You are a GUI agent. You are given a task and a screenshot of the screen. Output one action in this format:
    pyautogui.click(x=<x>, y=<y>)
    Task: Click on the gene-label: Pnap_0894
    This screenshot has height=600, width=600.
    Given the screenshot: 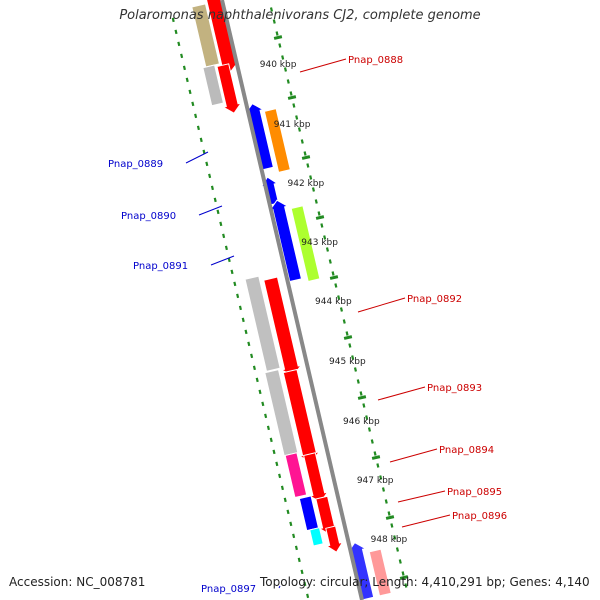 What is the action you would take?
    pyautogui.click(x=466, y=450)
    